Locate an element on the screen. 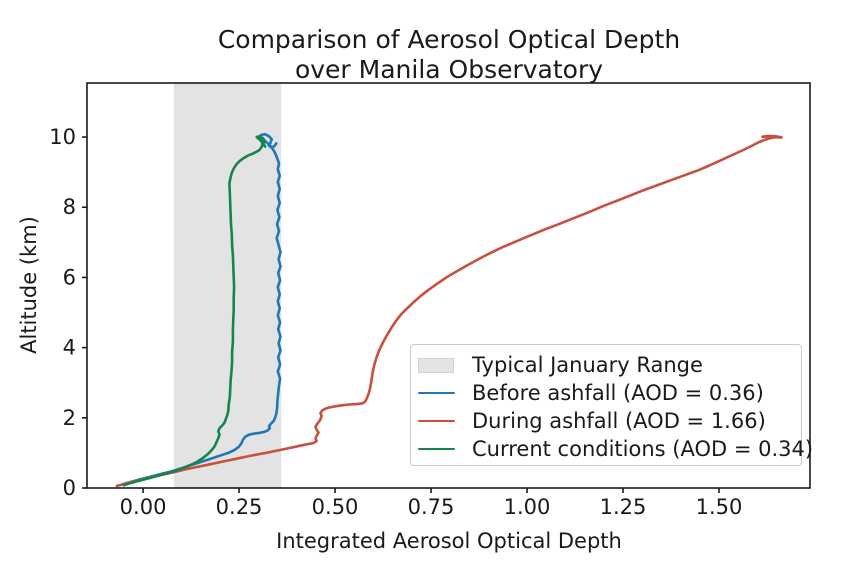 The width and height of the screenshot is (856, 571). x-tick-label: 1.25 is located at coordinates (623, 507).